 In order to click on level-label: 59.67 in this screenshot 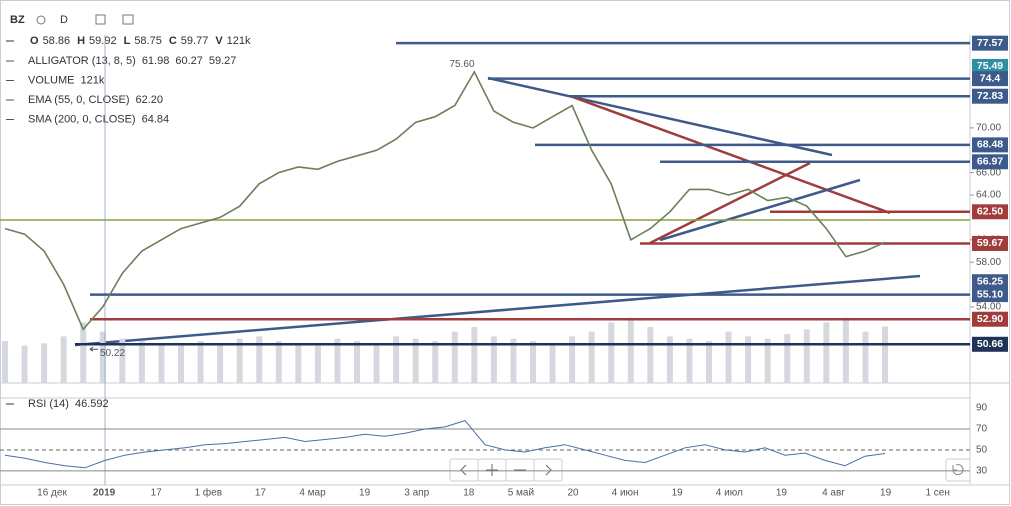, I will do `click(990, 243)`.